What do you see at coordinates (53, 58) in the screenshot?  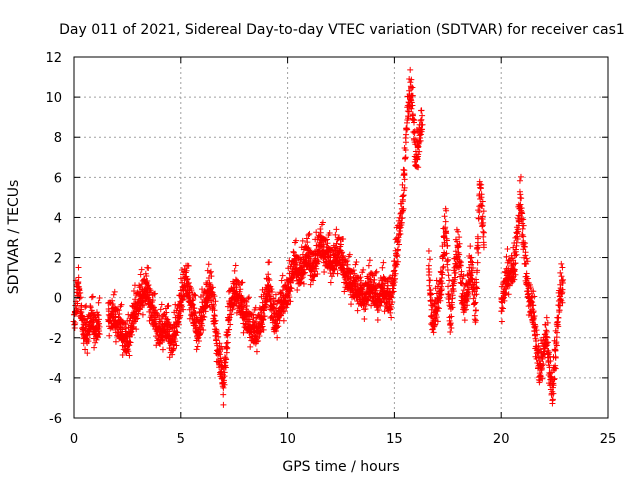 I see `y-tick-label: 12` at bounding box center [53, 58].